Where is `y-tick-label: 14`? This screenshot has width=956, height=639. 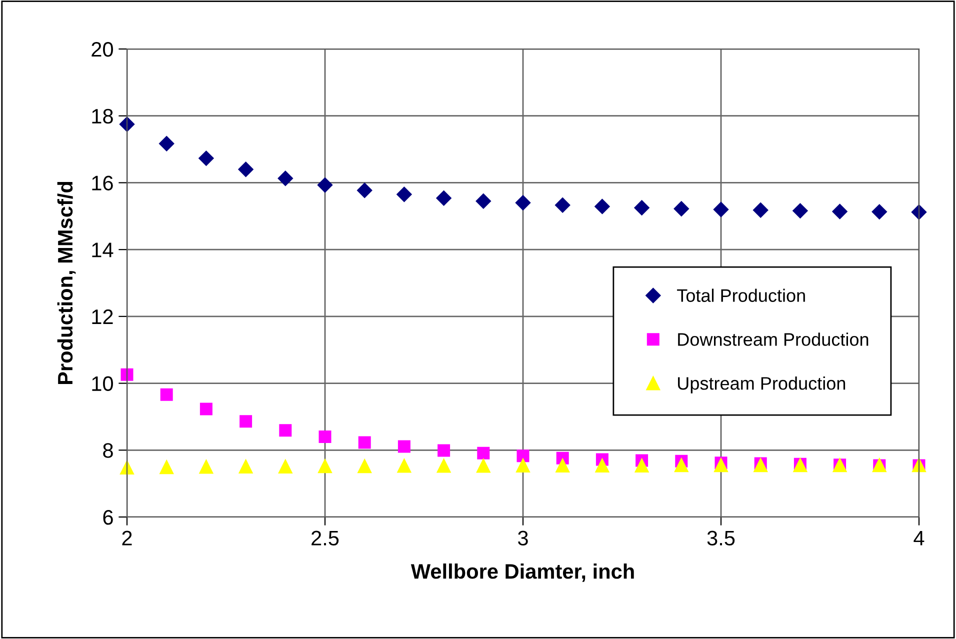
y-tick-label: 14 is located at coordinates (103, 250).